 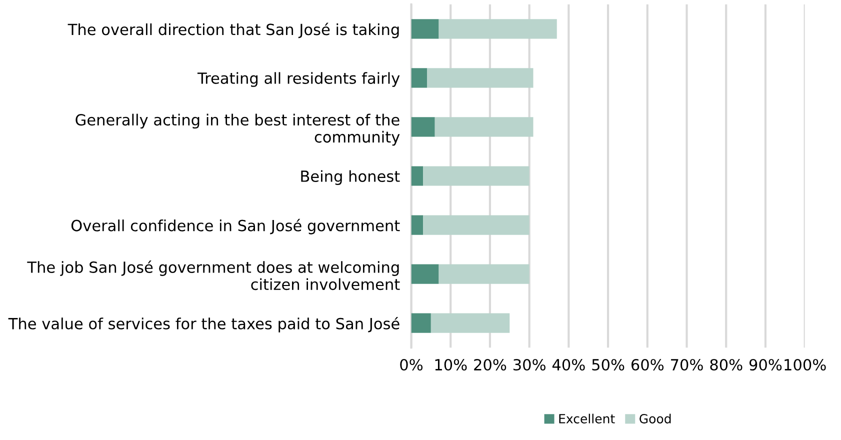 I want to click on legend-label: Excellent, so click(x=587, y=419).